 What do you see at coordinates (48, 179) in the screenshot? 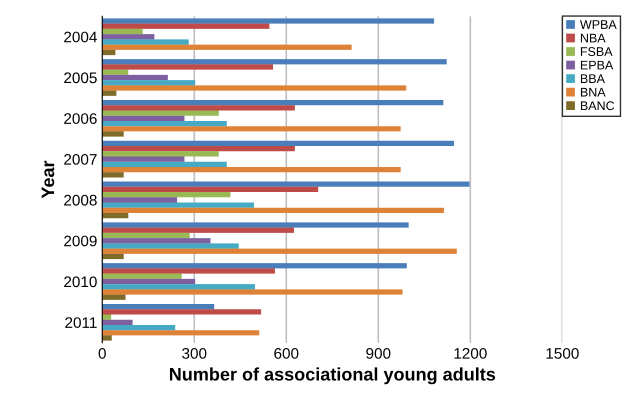
I see `y-axis-title: Year` at bounding box center [48, 179].